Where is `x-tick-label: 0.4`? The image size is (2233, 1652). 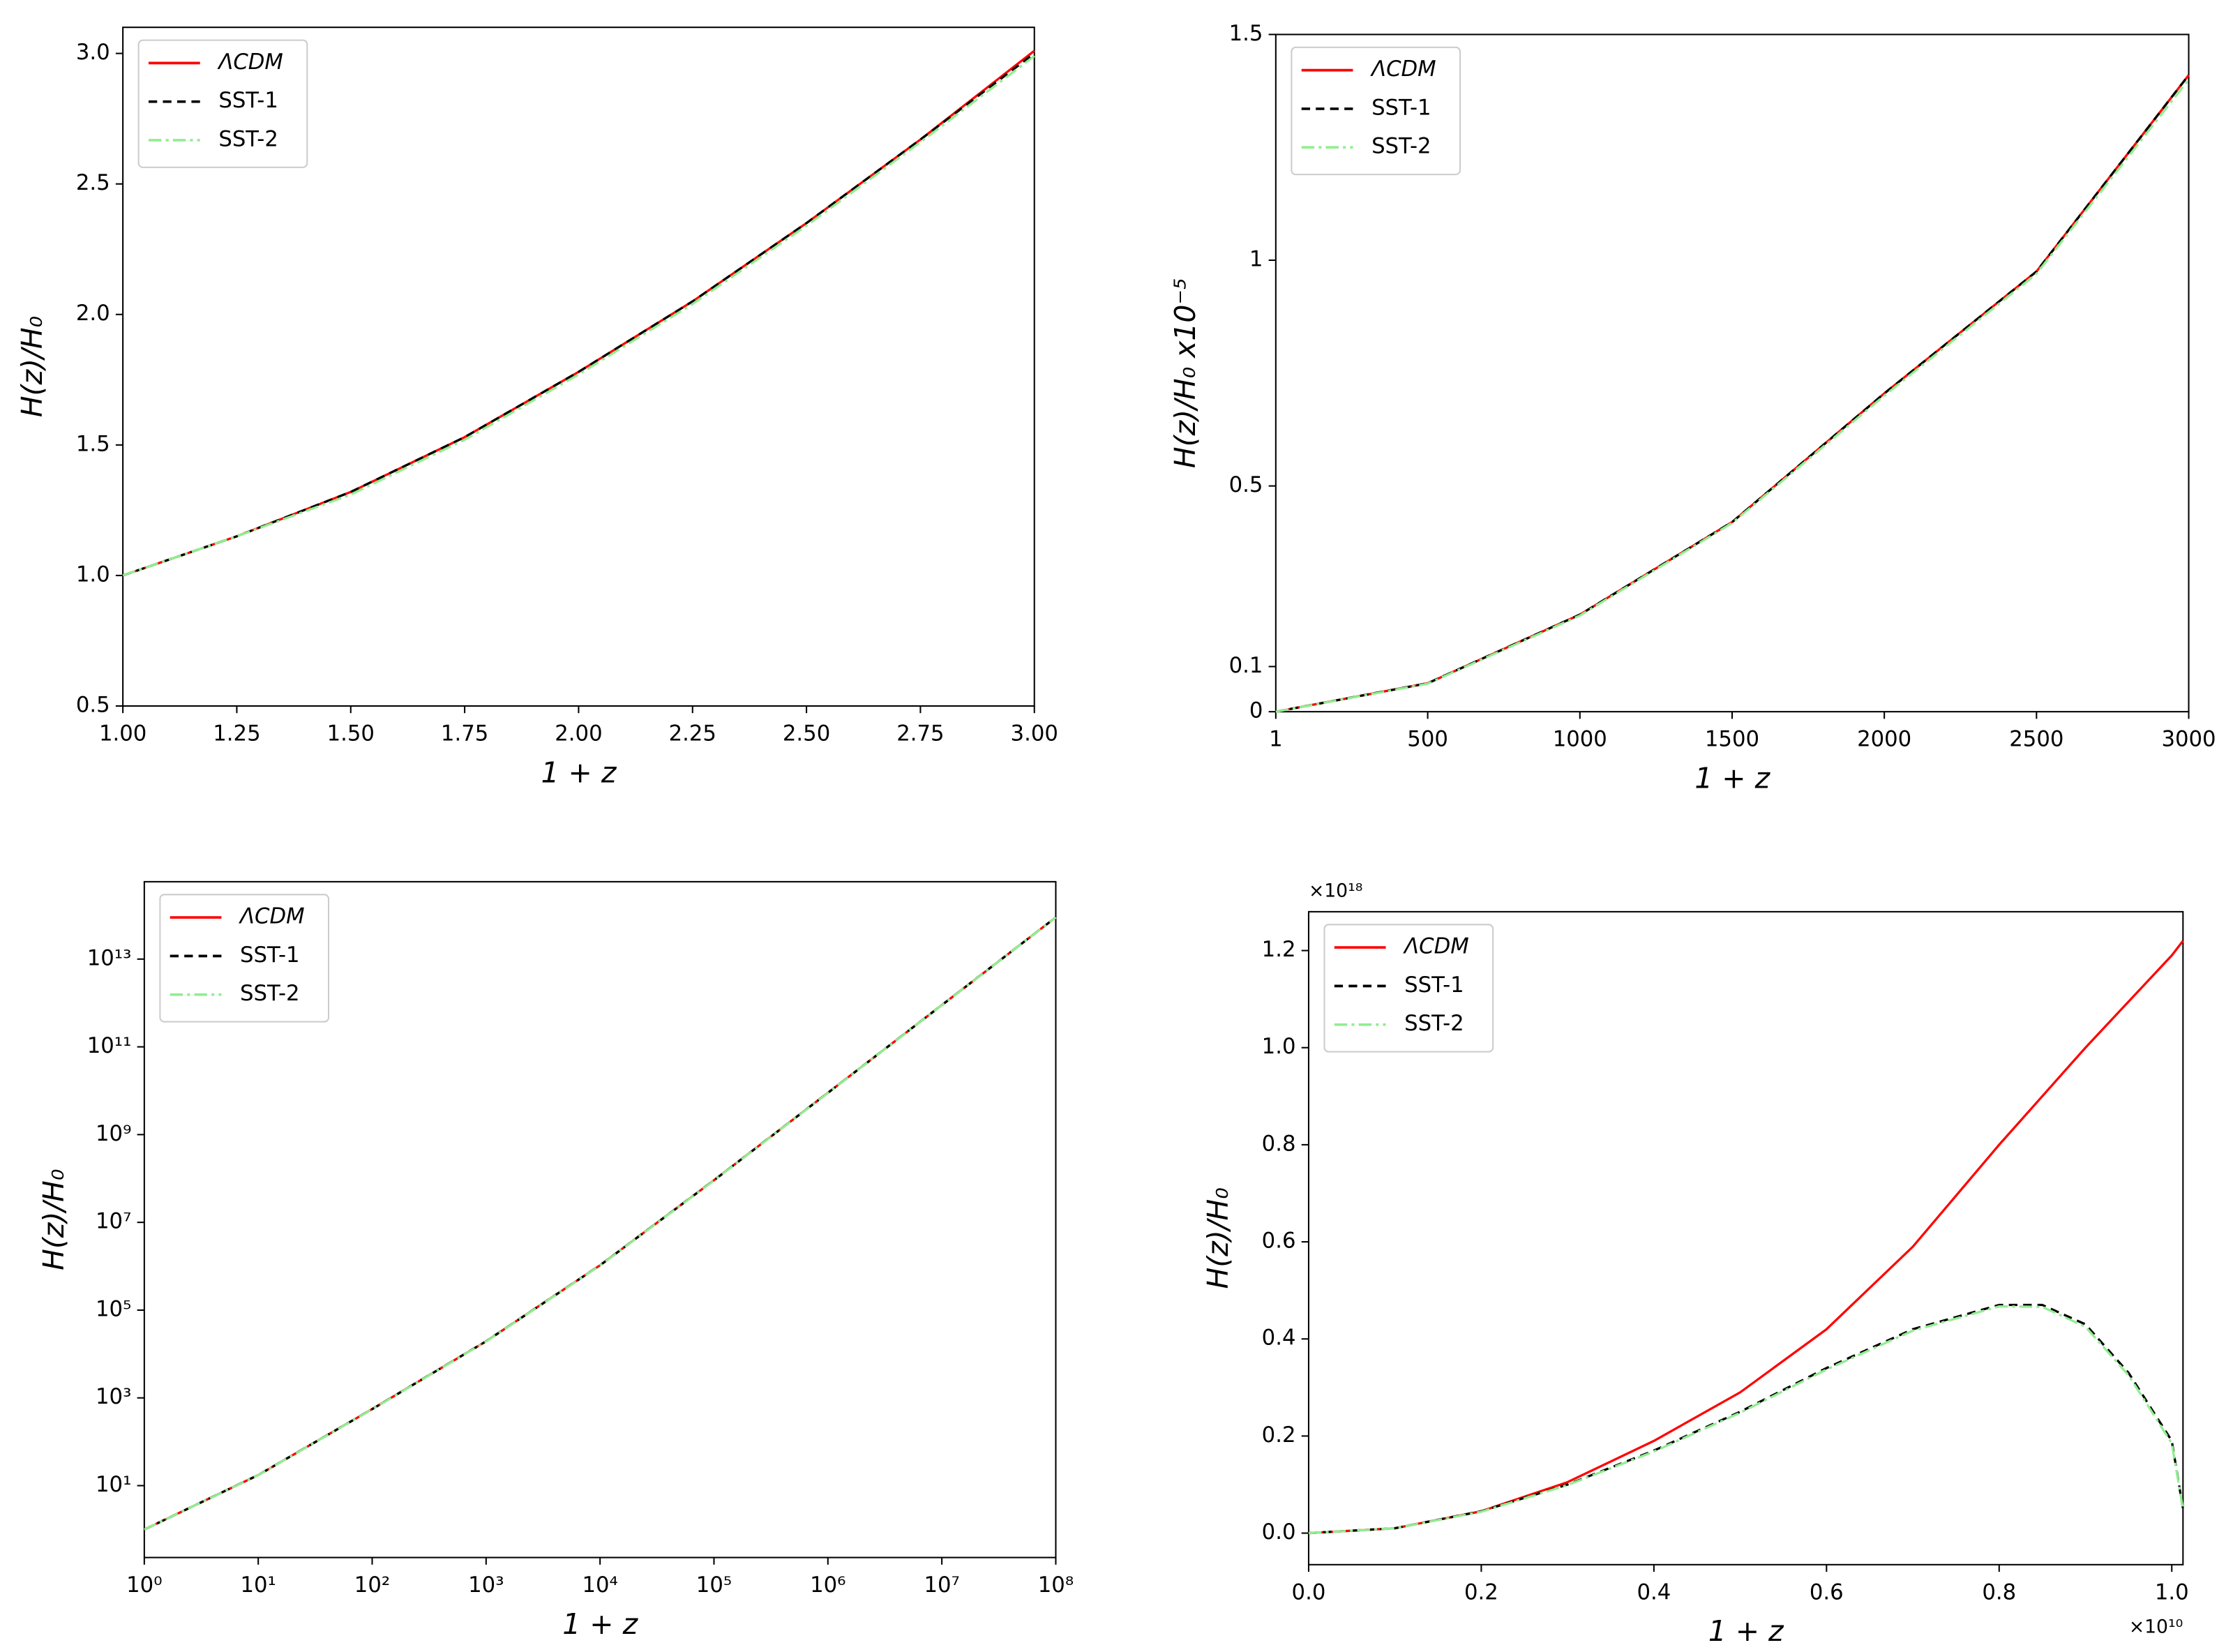
x-tick-label: 0.4 is located at coordinates (1654, 1592).